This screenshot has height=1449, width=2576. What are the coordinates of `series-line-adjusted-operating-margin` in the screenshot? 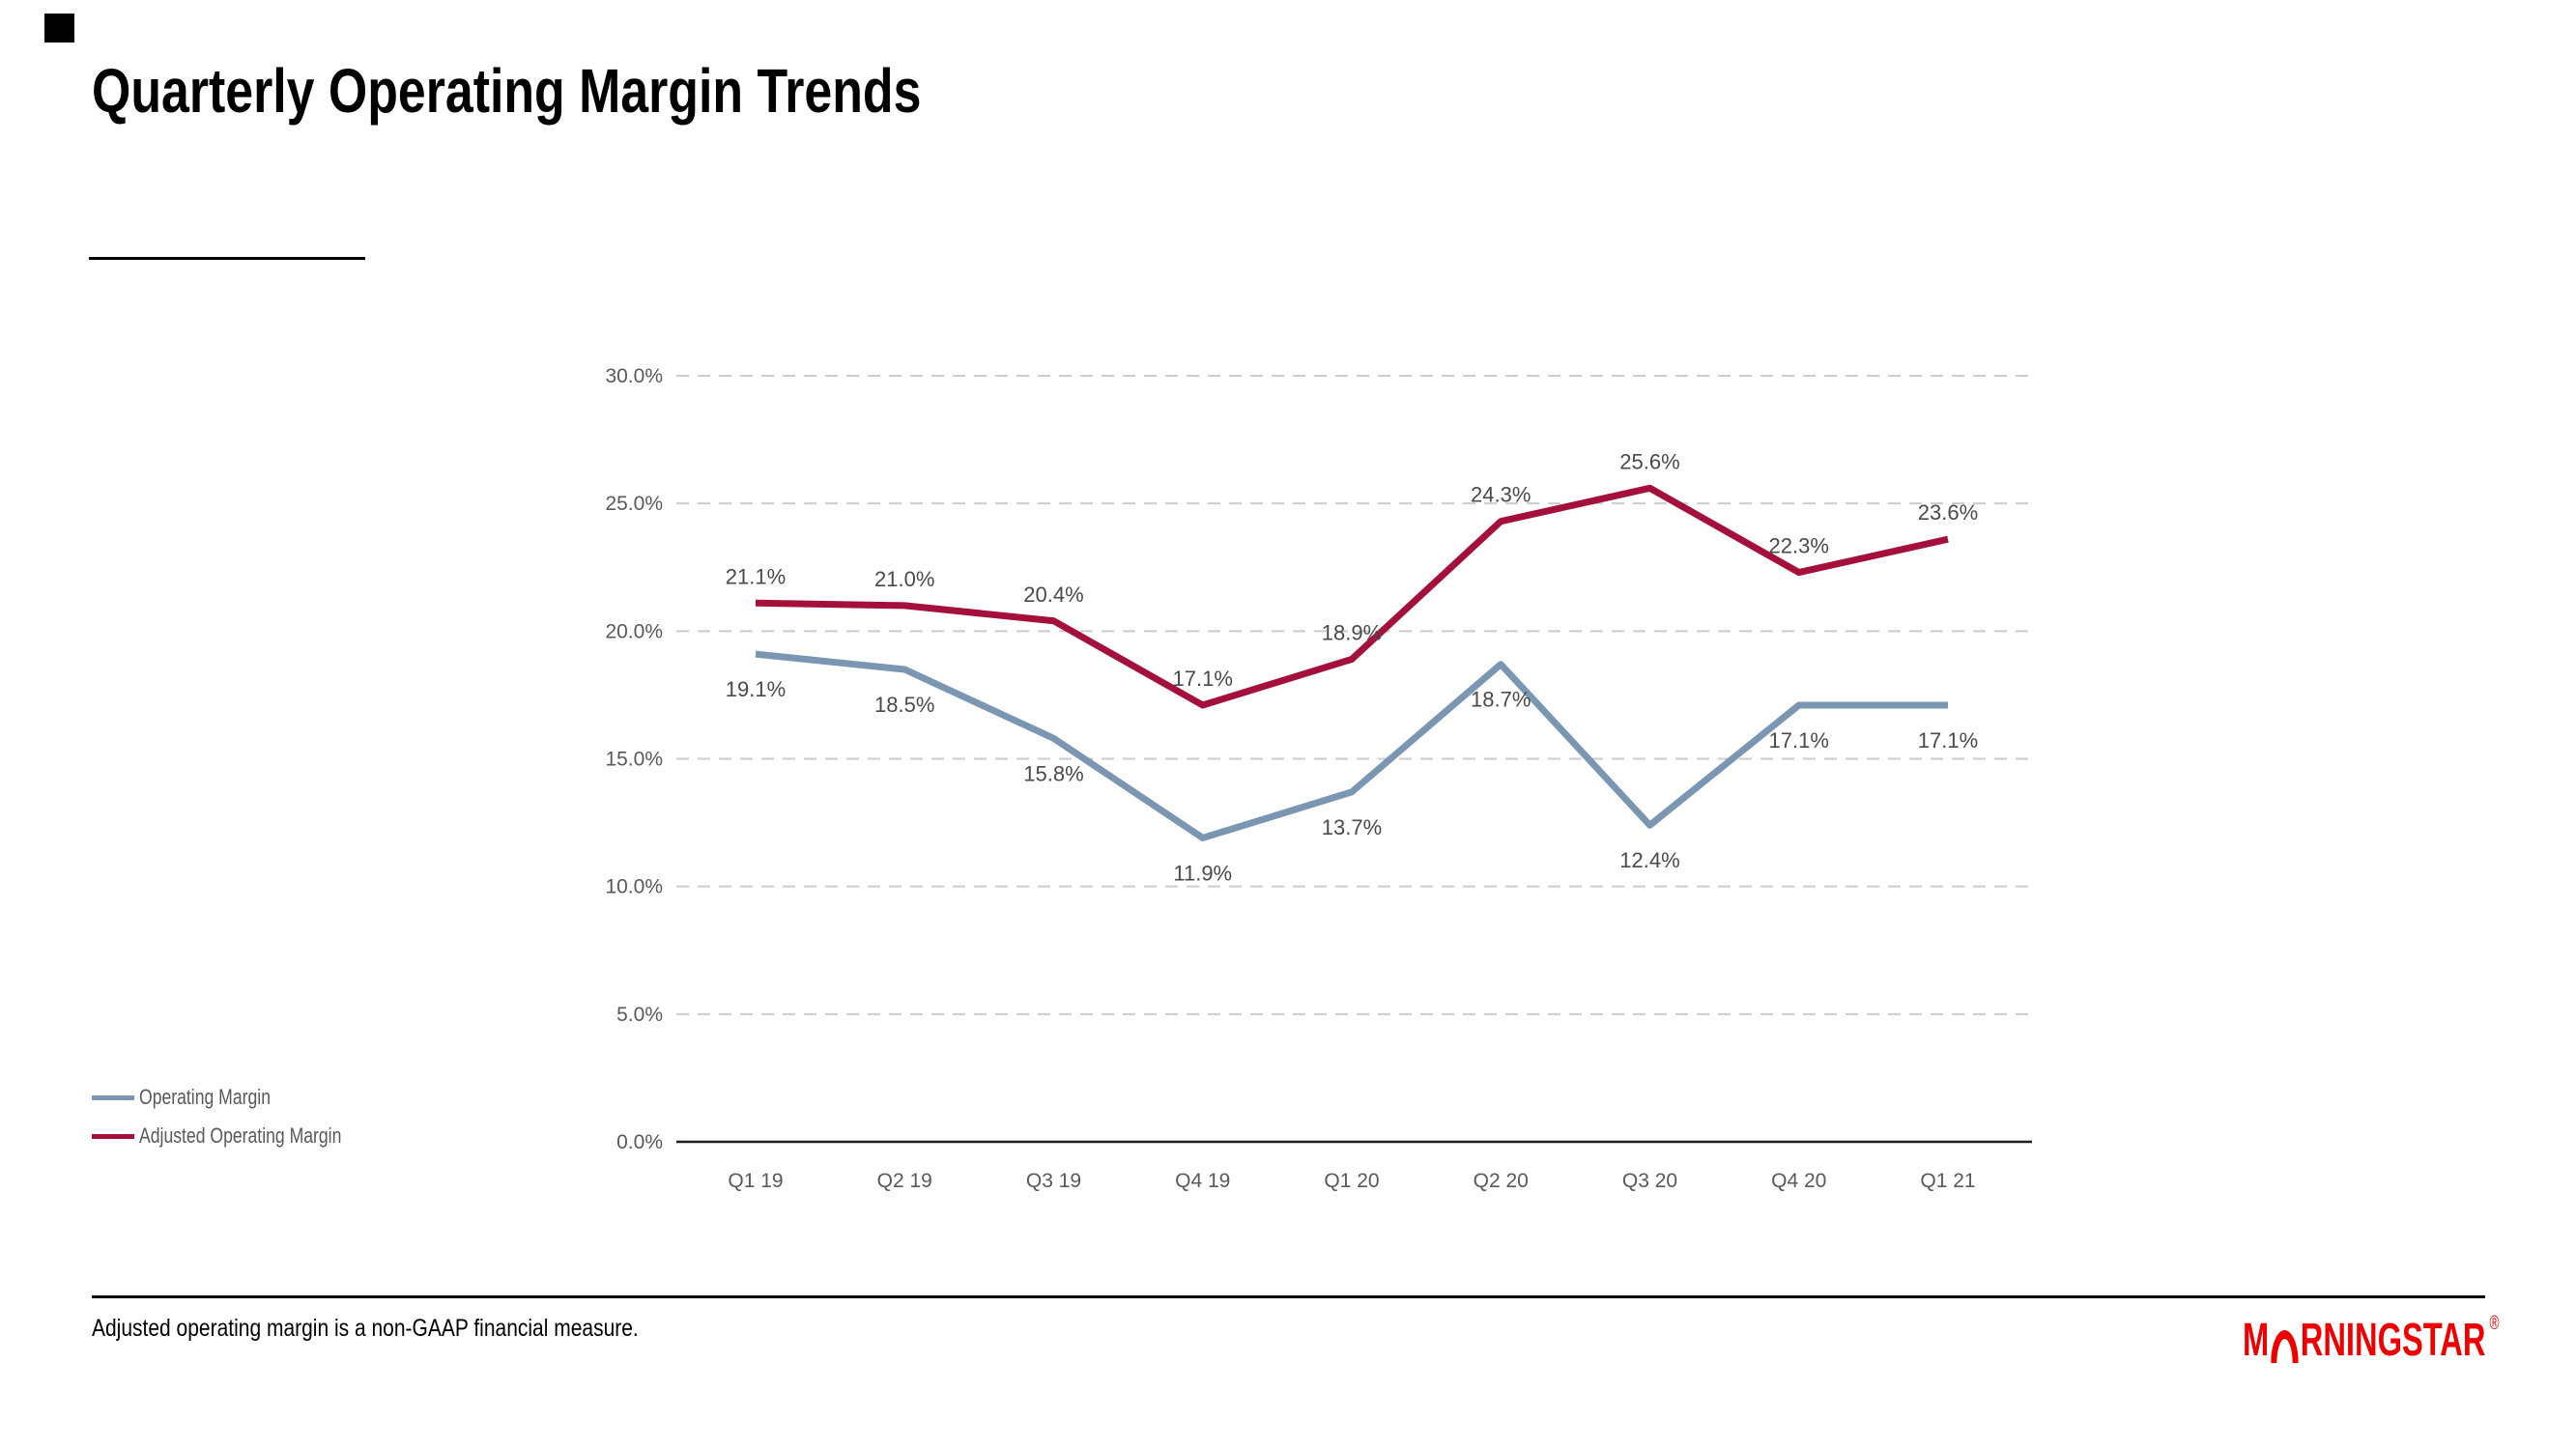 It's located at (1352, 596).